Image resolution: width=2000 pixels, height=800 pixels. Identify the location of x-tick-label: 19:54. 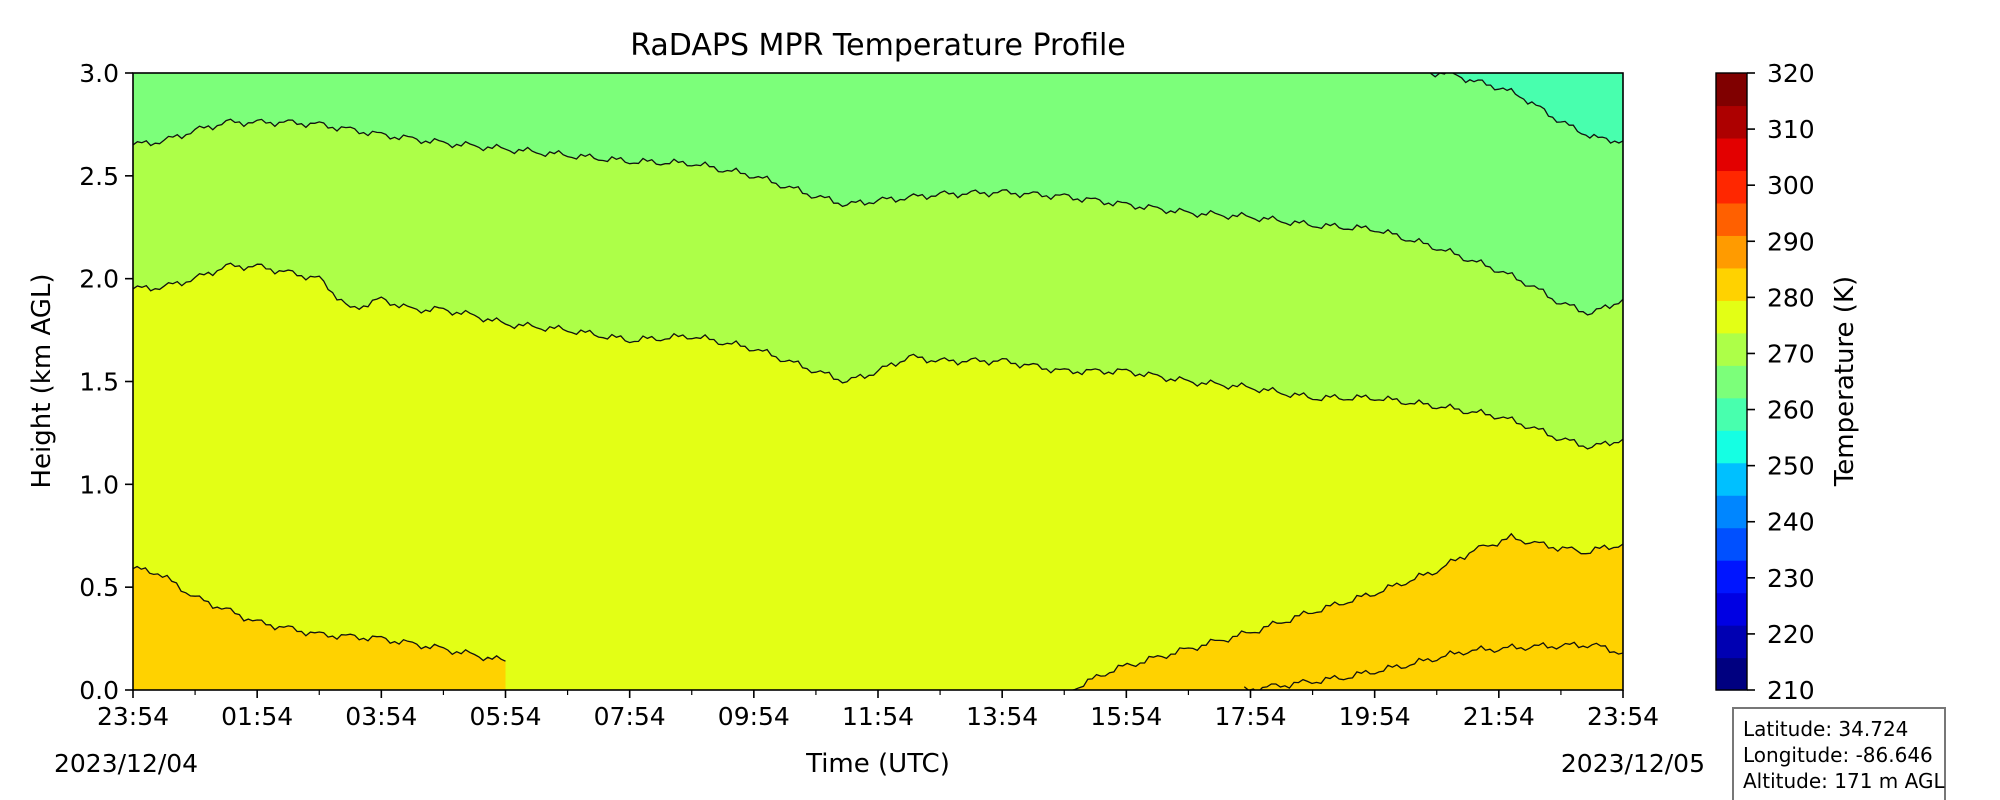
(1375, 716).